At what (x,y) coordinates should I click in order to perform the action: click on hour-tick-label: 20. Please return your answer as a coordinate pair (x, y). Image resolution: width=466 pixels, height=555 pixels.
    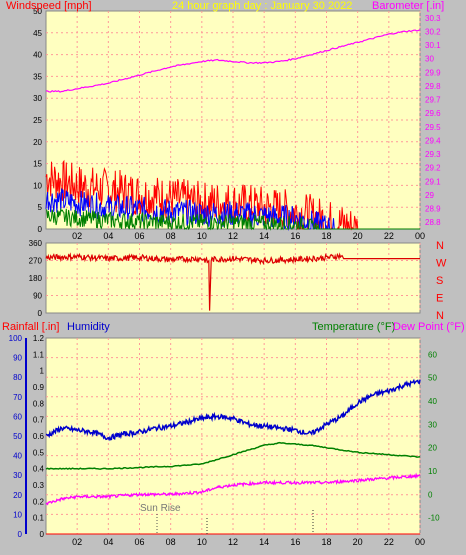
    Looking at the image, I should click on (358, 236).